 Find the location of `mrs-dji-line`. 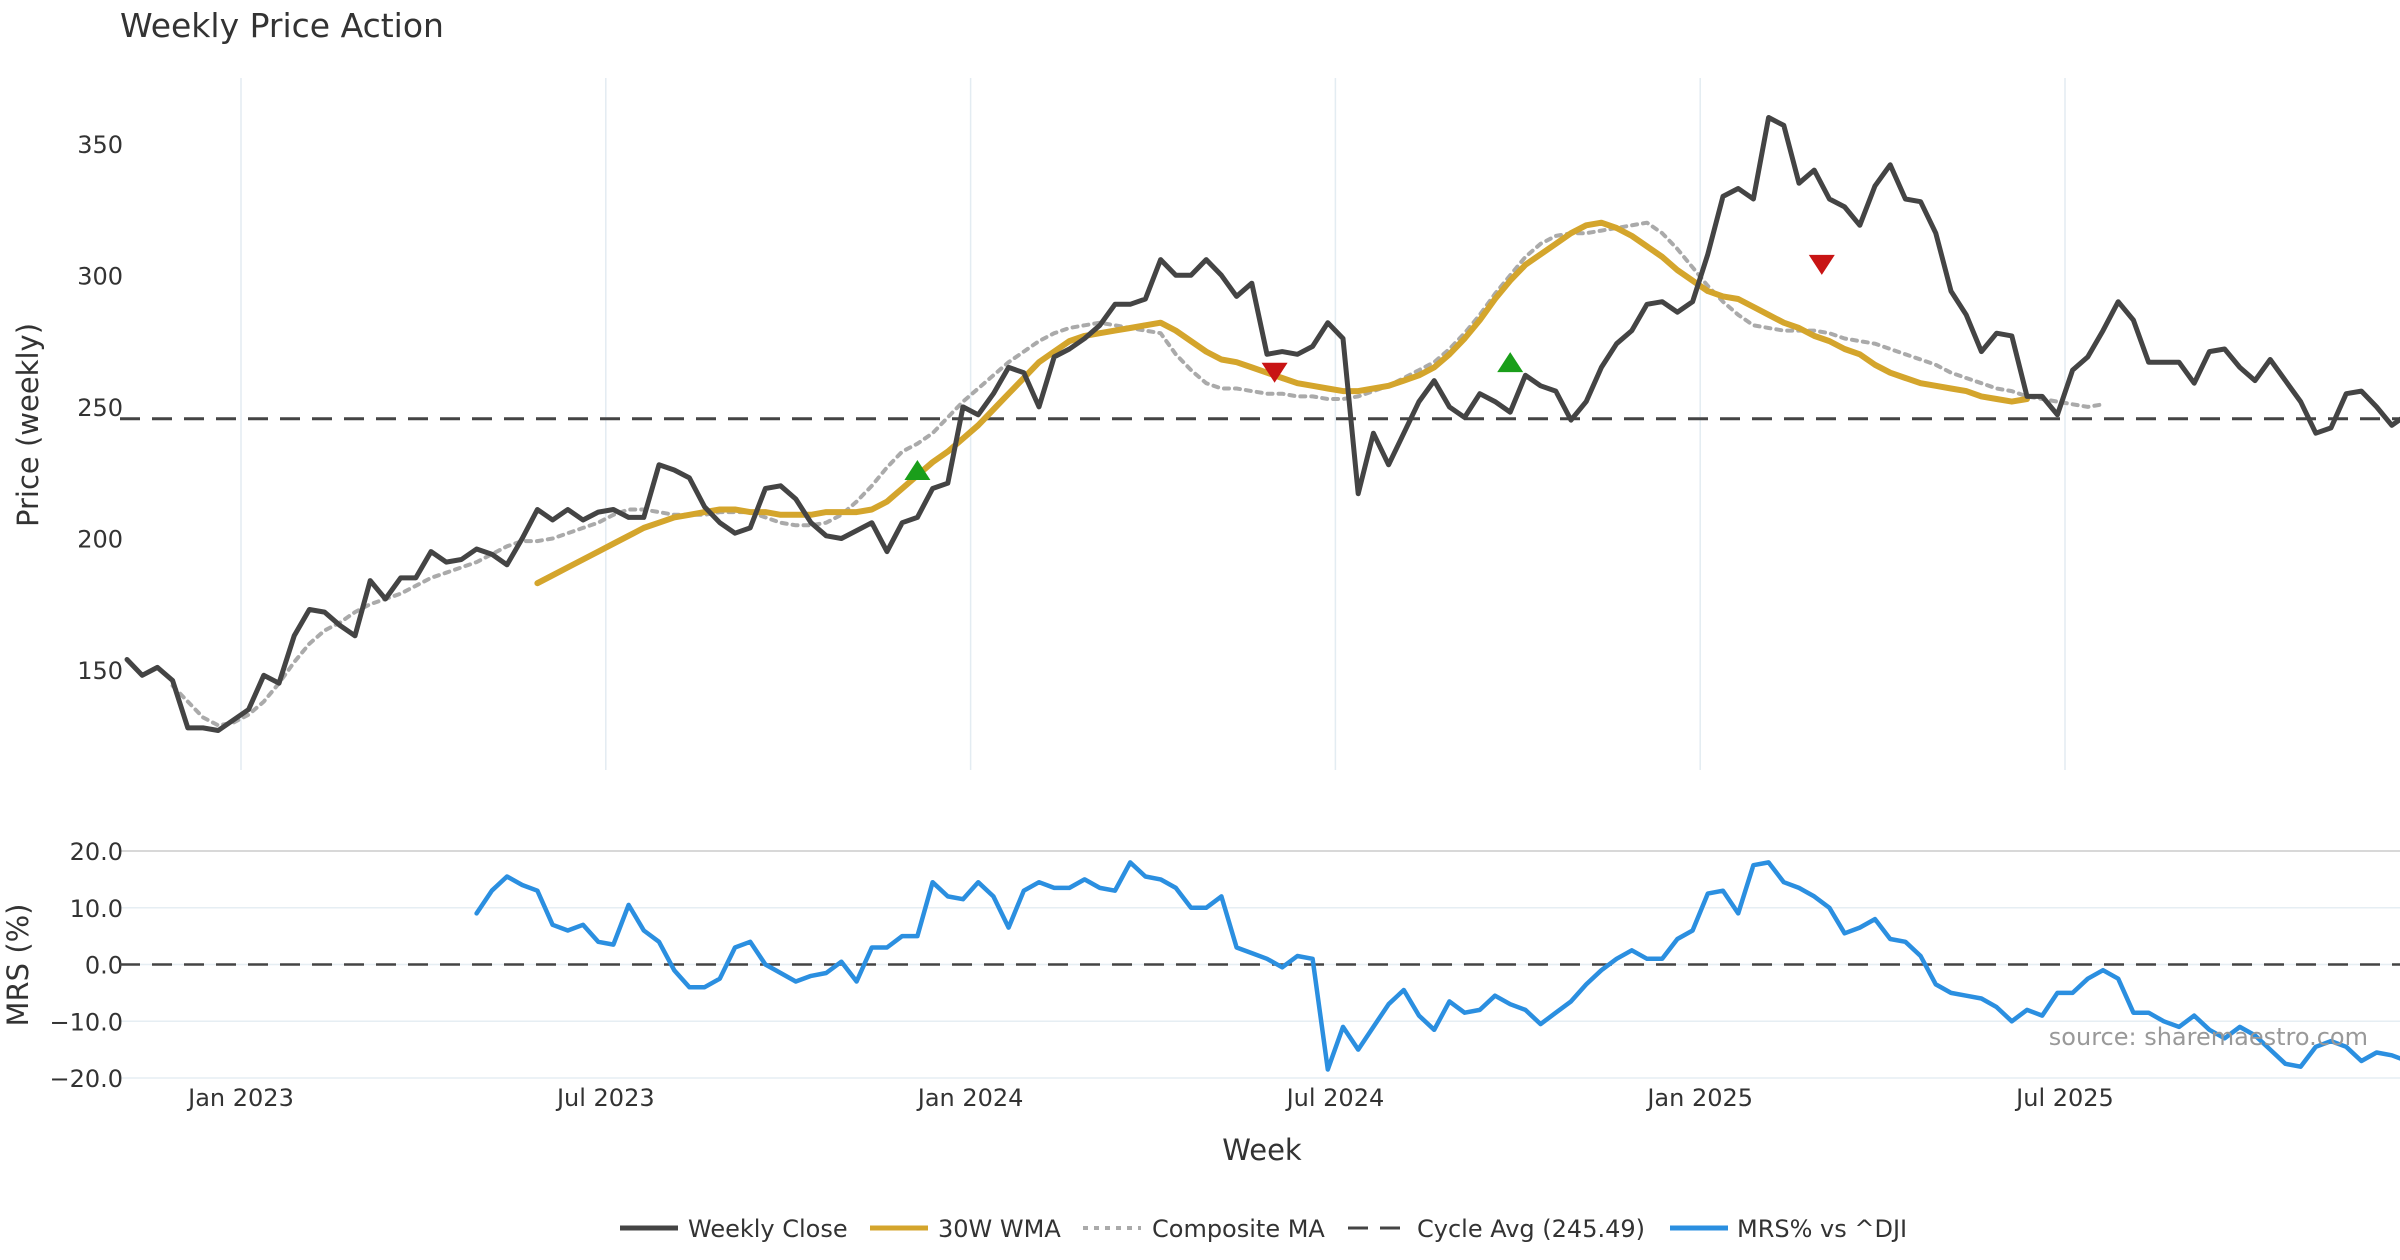

mrs-dji-line is located at coordinates (1437, 966).